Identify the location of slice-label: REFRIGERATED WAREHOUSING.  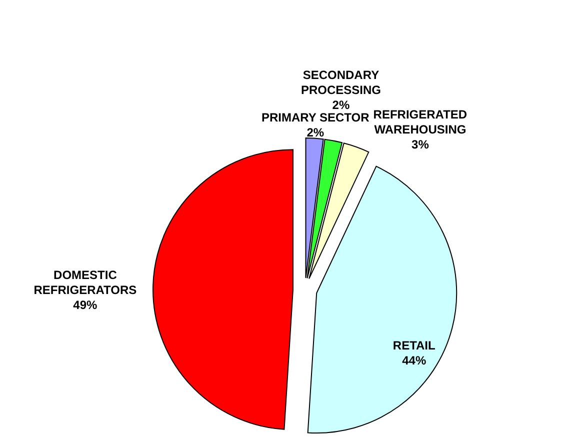
(420, 122).